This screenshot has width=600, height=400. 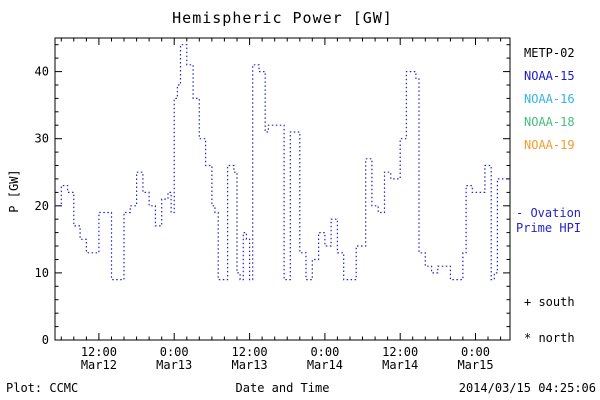 What do you see at coordinates (282, 388) in the screenshot?
I see `x-axis-label: Date and Time` at bounding box center [282, 388].